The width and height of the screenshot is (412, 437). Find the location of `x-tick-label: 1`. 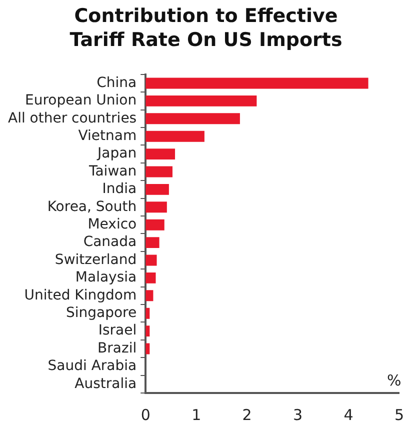

x-tick-label: 1 is located at coordinates (197, 415).